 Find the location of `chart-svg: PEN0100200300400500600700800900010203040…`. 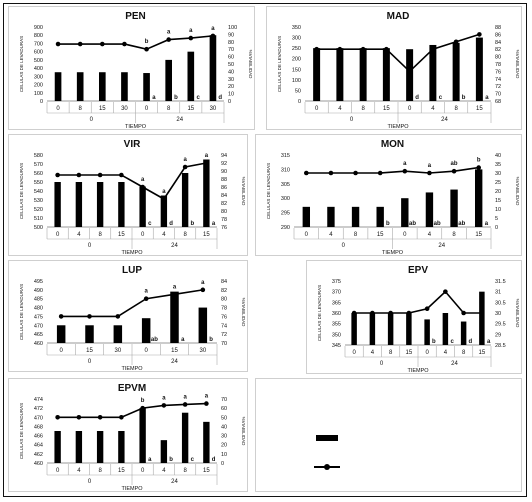

chart-svg: PEN0100200300400500600700800900010203040… is located at coordinates (136, 70).